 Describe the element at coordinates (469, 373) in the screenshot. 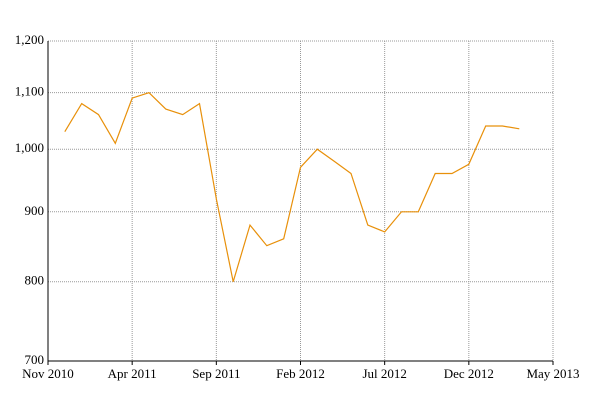

I see `x-tick-label: Dec 2012` at that location.